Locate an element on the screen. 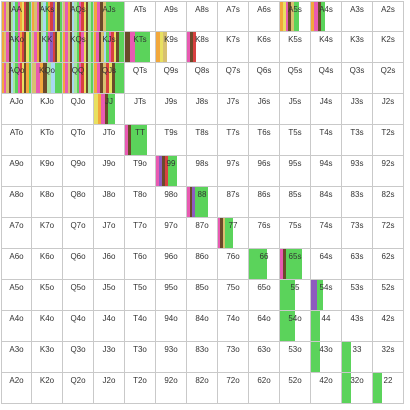 Image resolution: width=410 pixels, height=410 pixels. hand-cell-q4o: Q4o is located at coordinates (78, 326).